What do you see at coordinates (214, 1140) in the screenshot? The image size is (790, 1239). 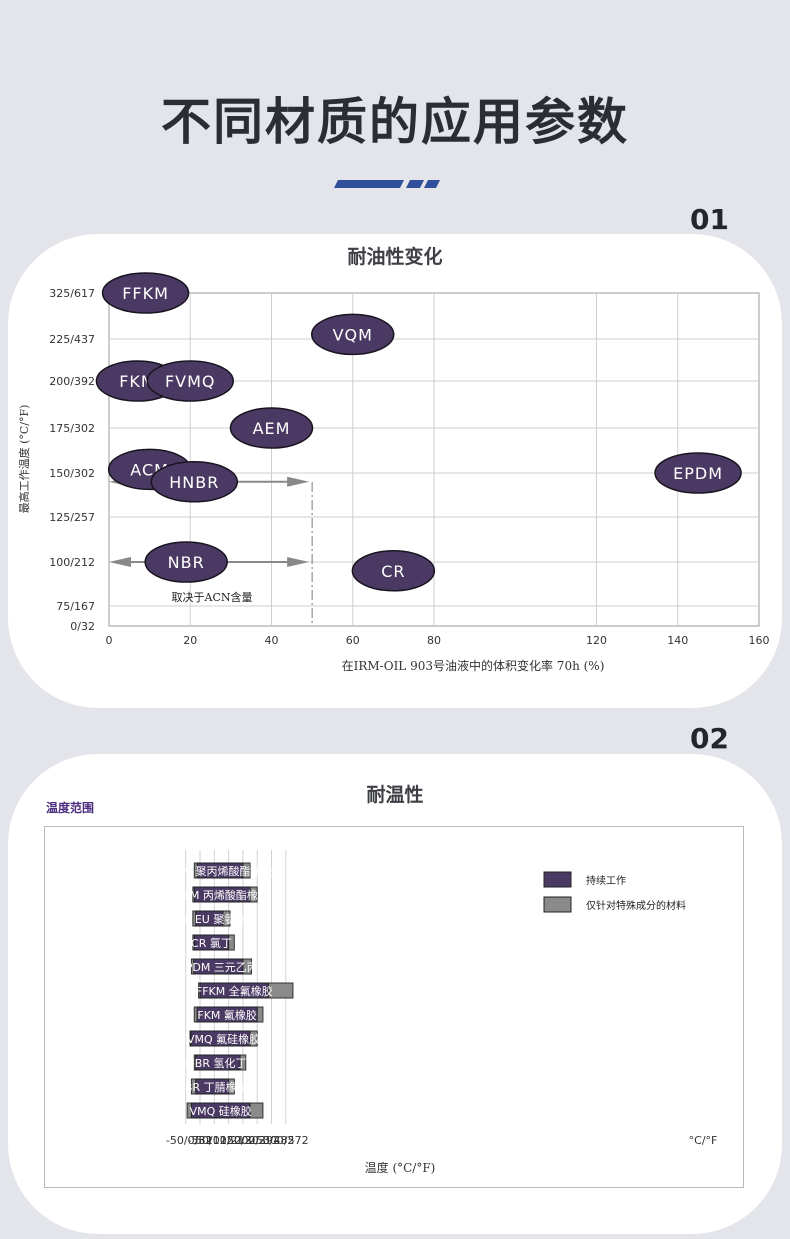 I see `x-tick-label: 50/122` at bounding box center [214, 1140].